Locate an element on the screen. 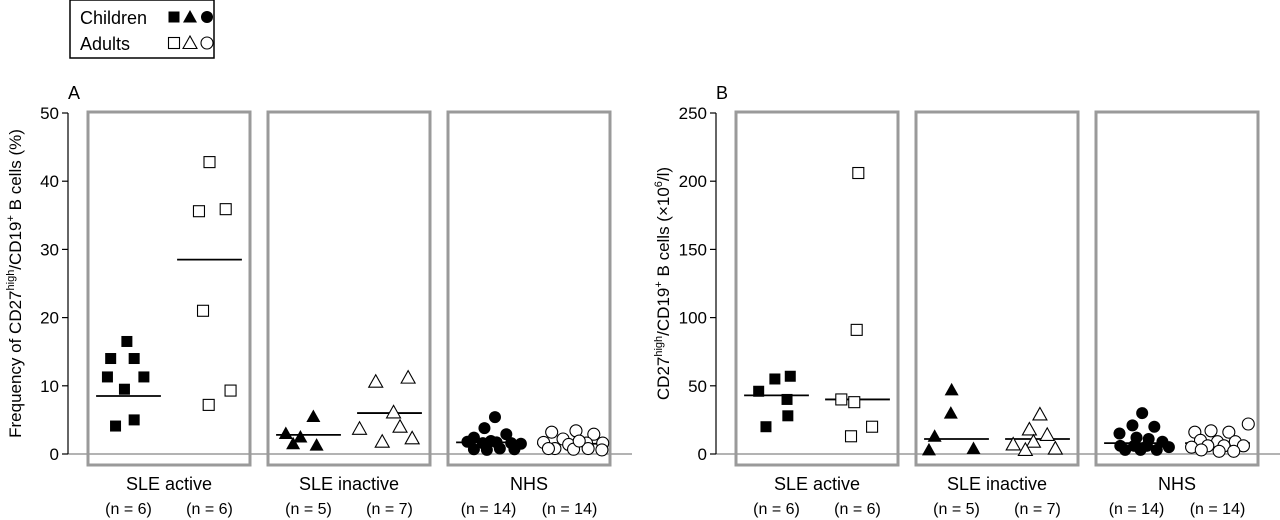  y-tick-label: 30 is located at coordinates (49, 249).